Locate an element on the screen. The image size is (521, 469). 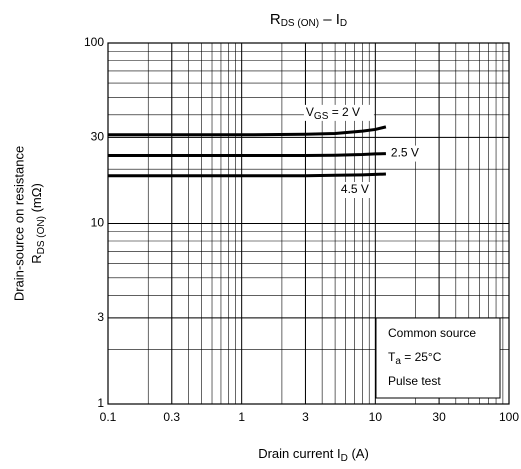
chart-title: RDS (ON) – ID is located at coordinates (308, 20).